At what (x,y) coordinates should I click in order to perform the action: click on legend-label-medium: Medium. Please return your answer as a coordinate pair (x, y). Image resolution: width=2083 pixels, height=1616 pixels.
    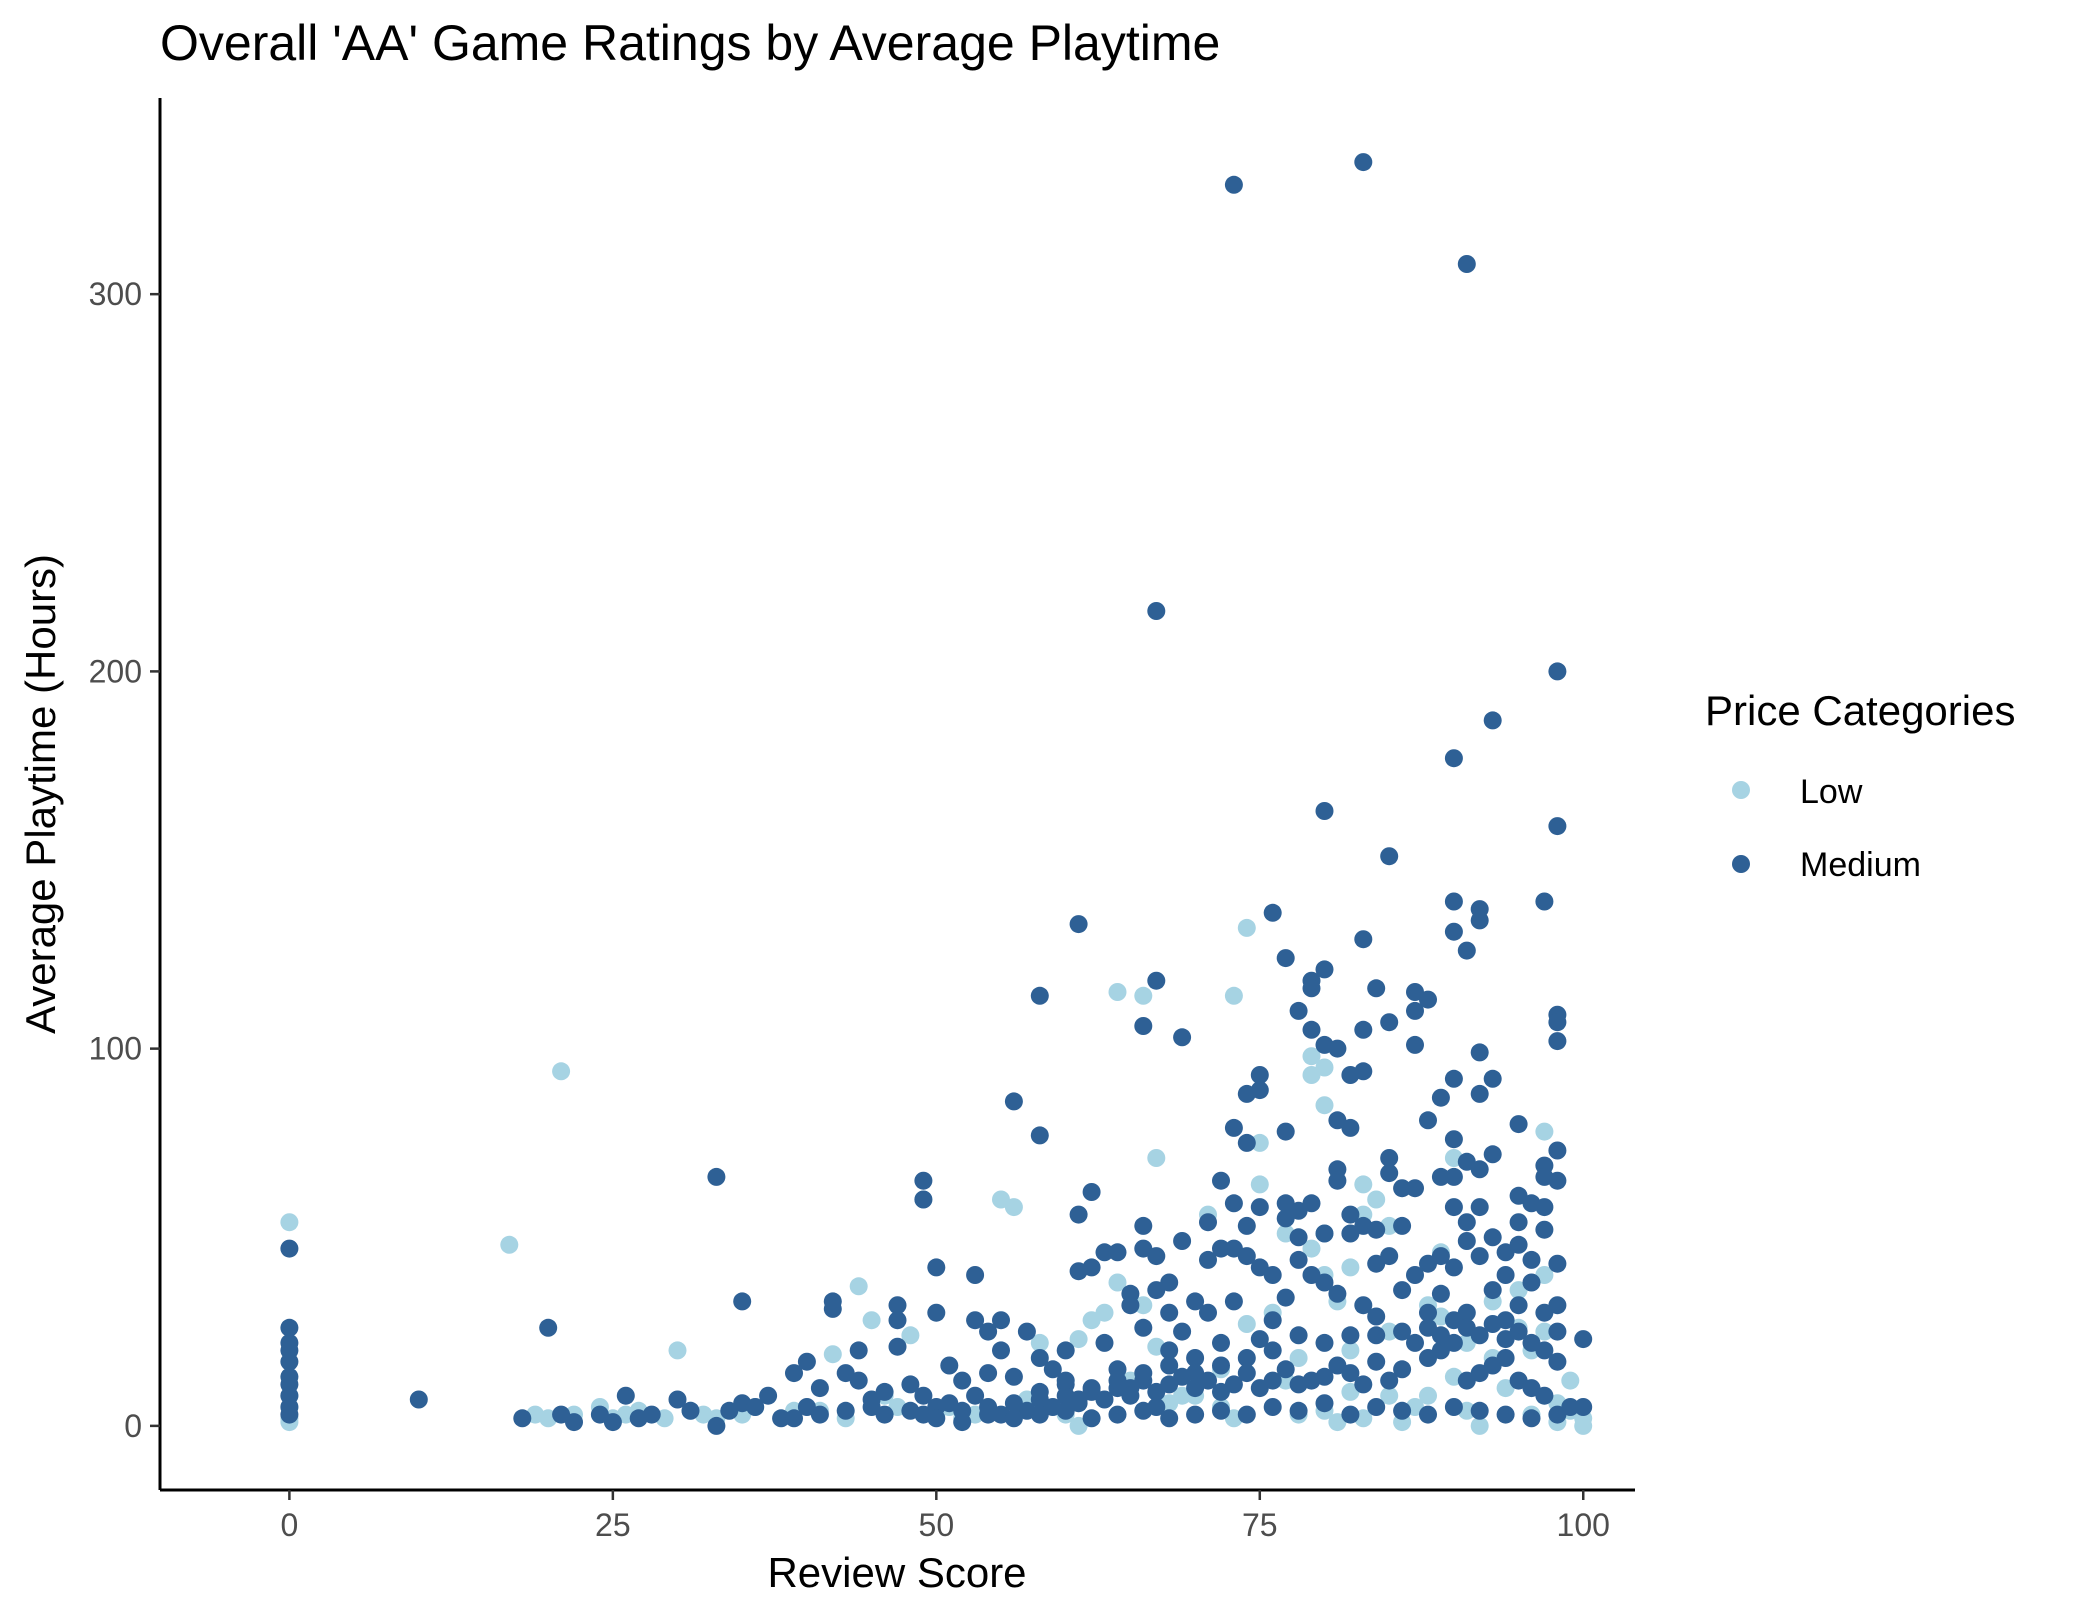
    Looking at the image, I should click on (1860, 865).